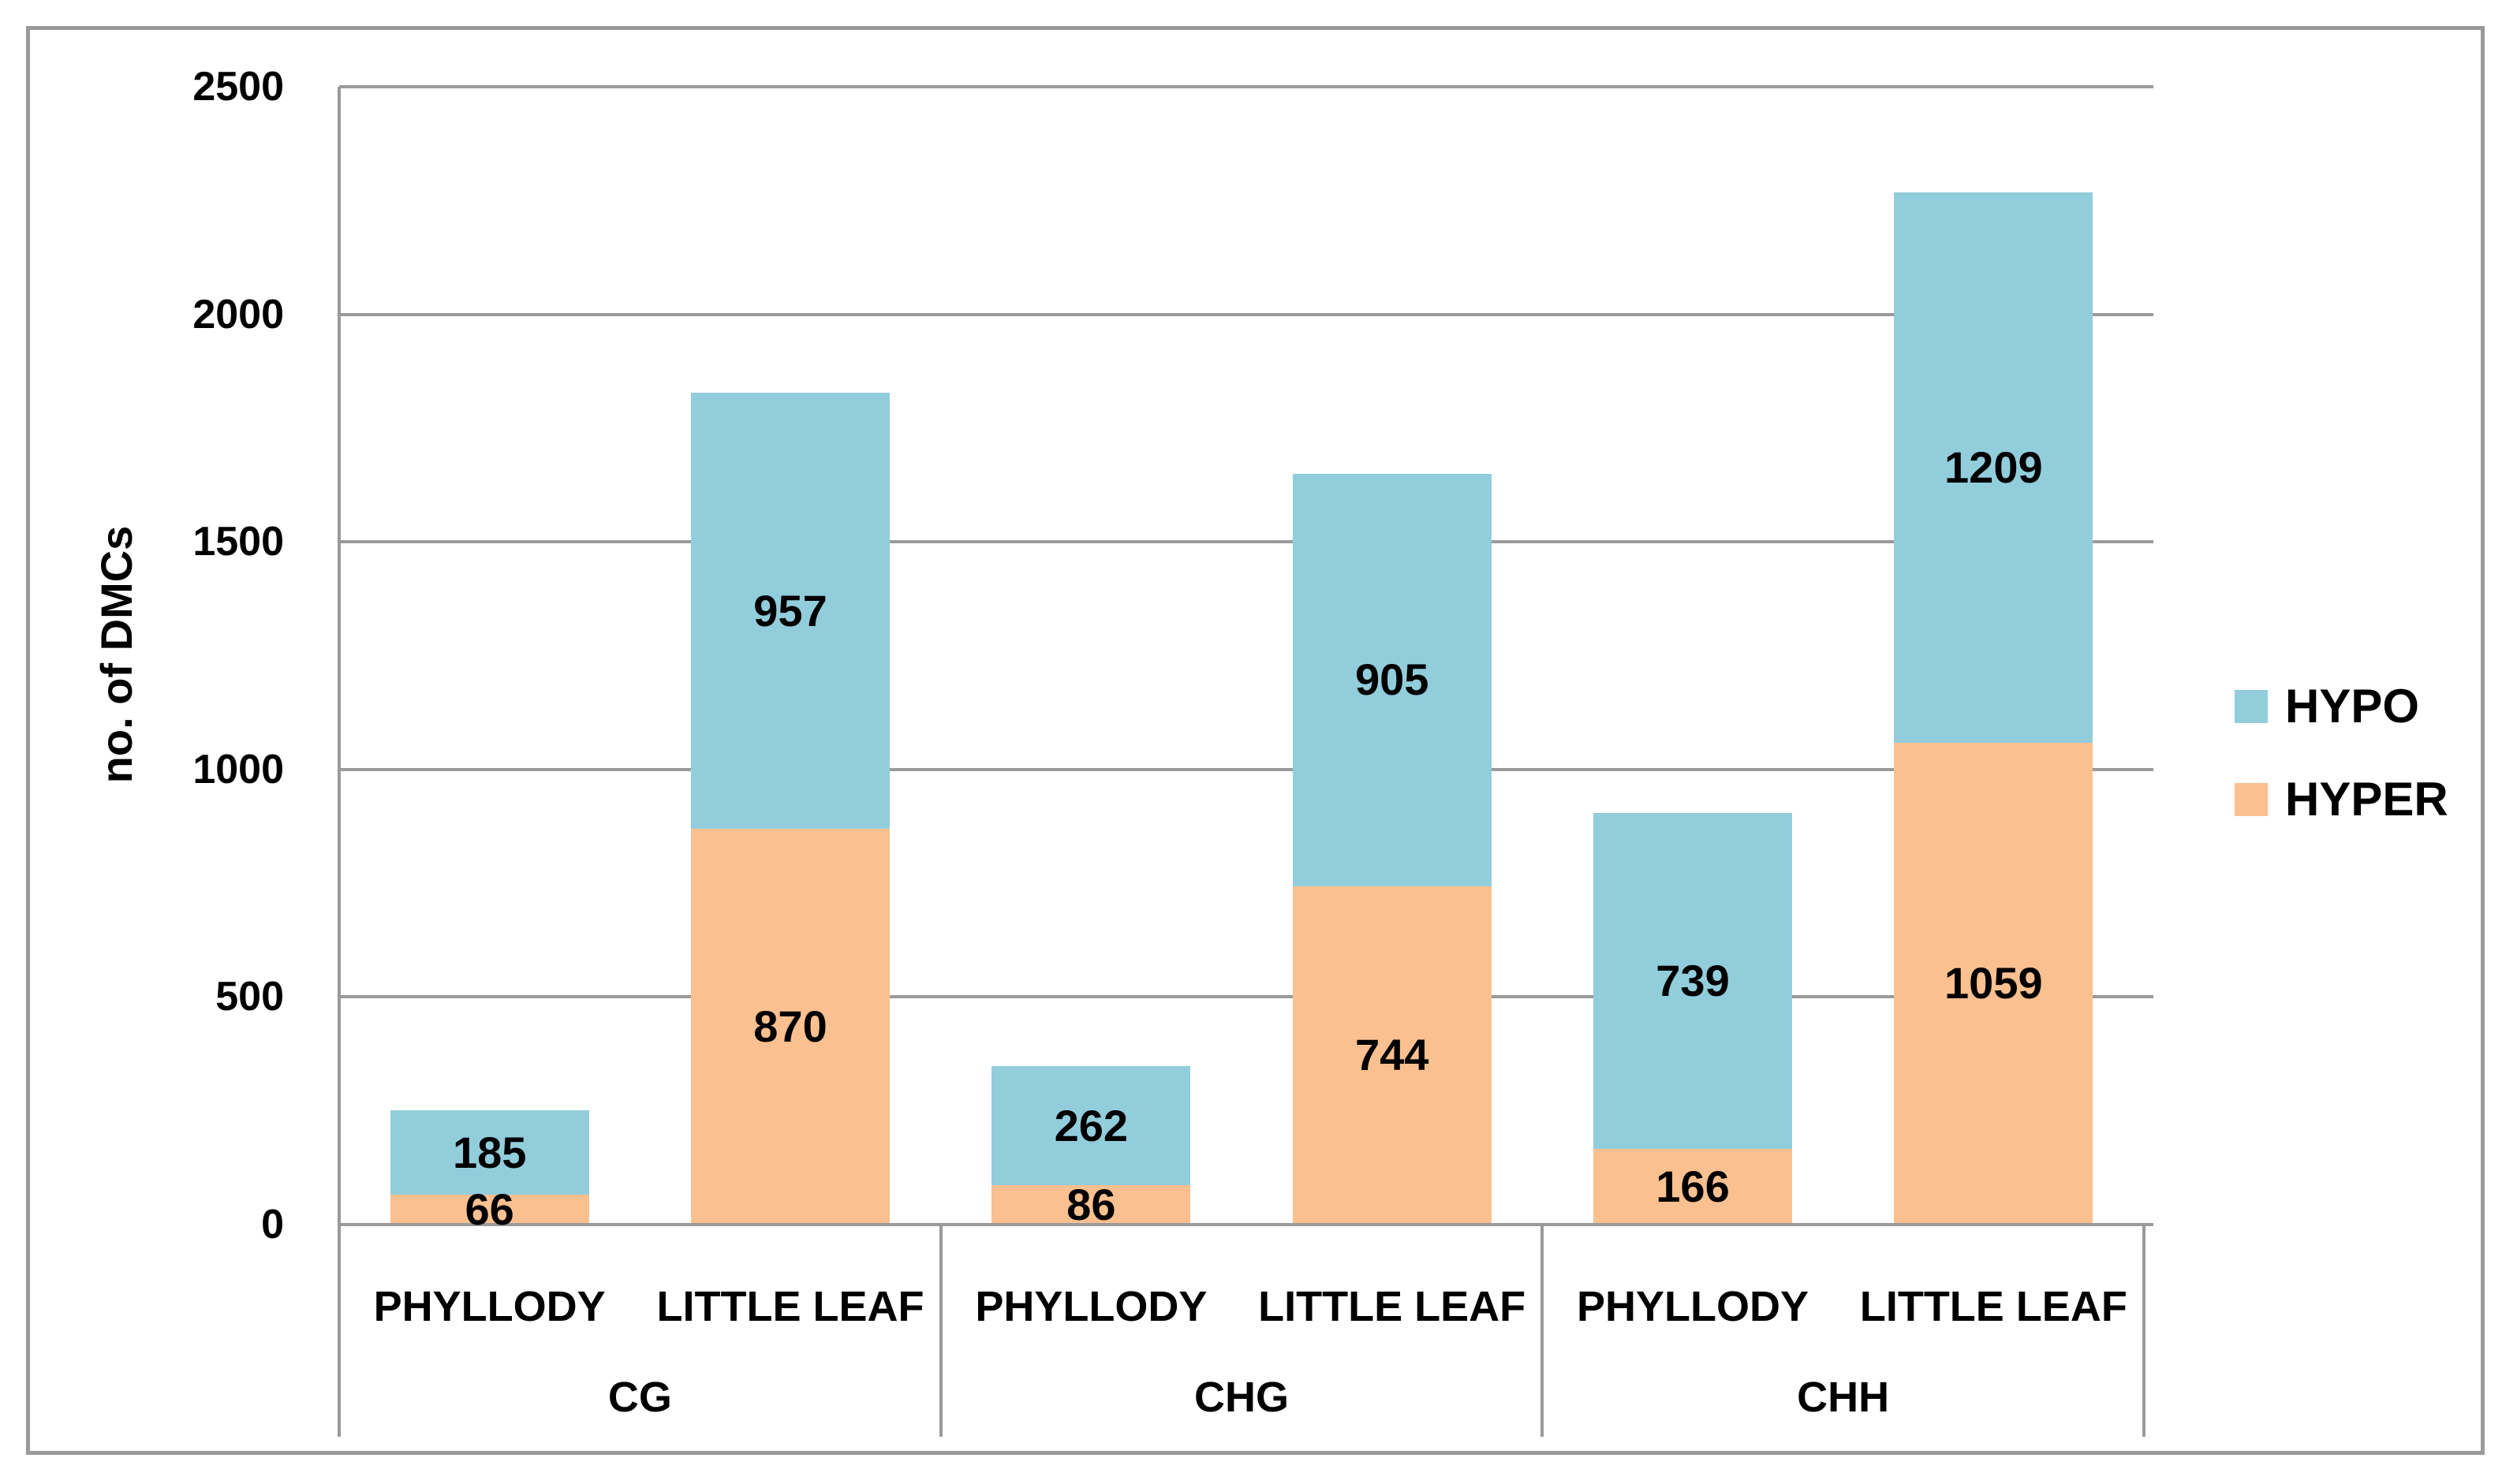  Describe the element at coordinates (1246, 1224) in the screenshot. I see `x-axis-line` at that location.